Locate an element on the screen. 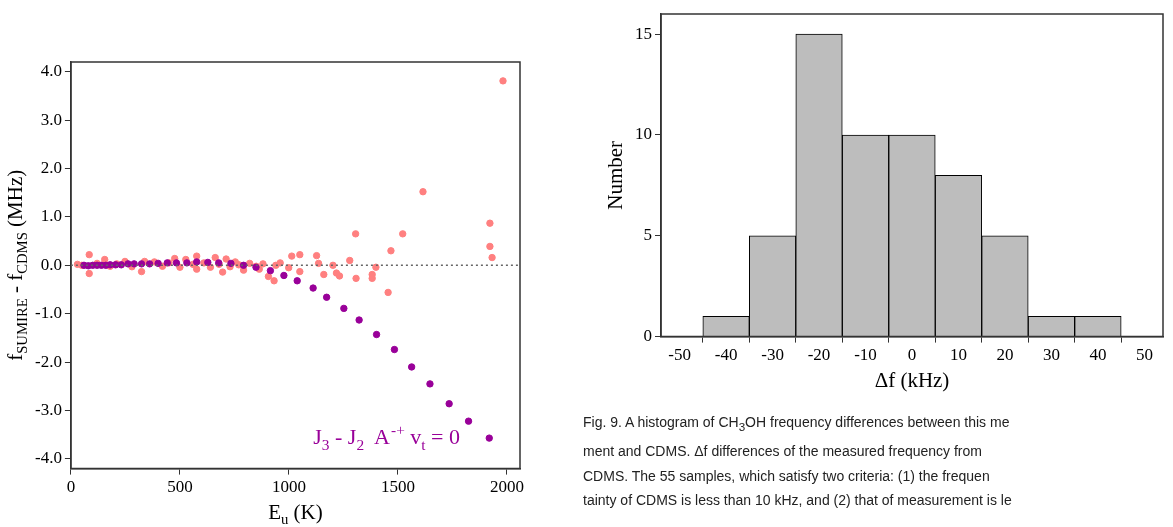 The image size is (1173, 527). x-tick-label: 20 is located at coordinates (1005, 355).